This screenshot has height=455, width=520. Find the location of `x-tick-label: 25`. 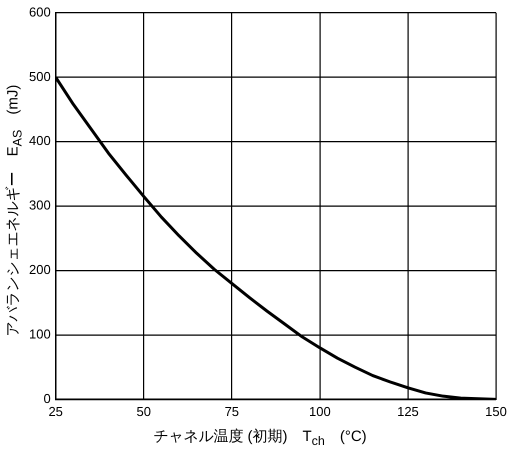

x-tick-label: 25 is located at coordinates (55, 411).